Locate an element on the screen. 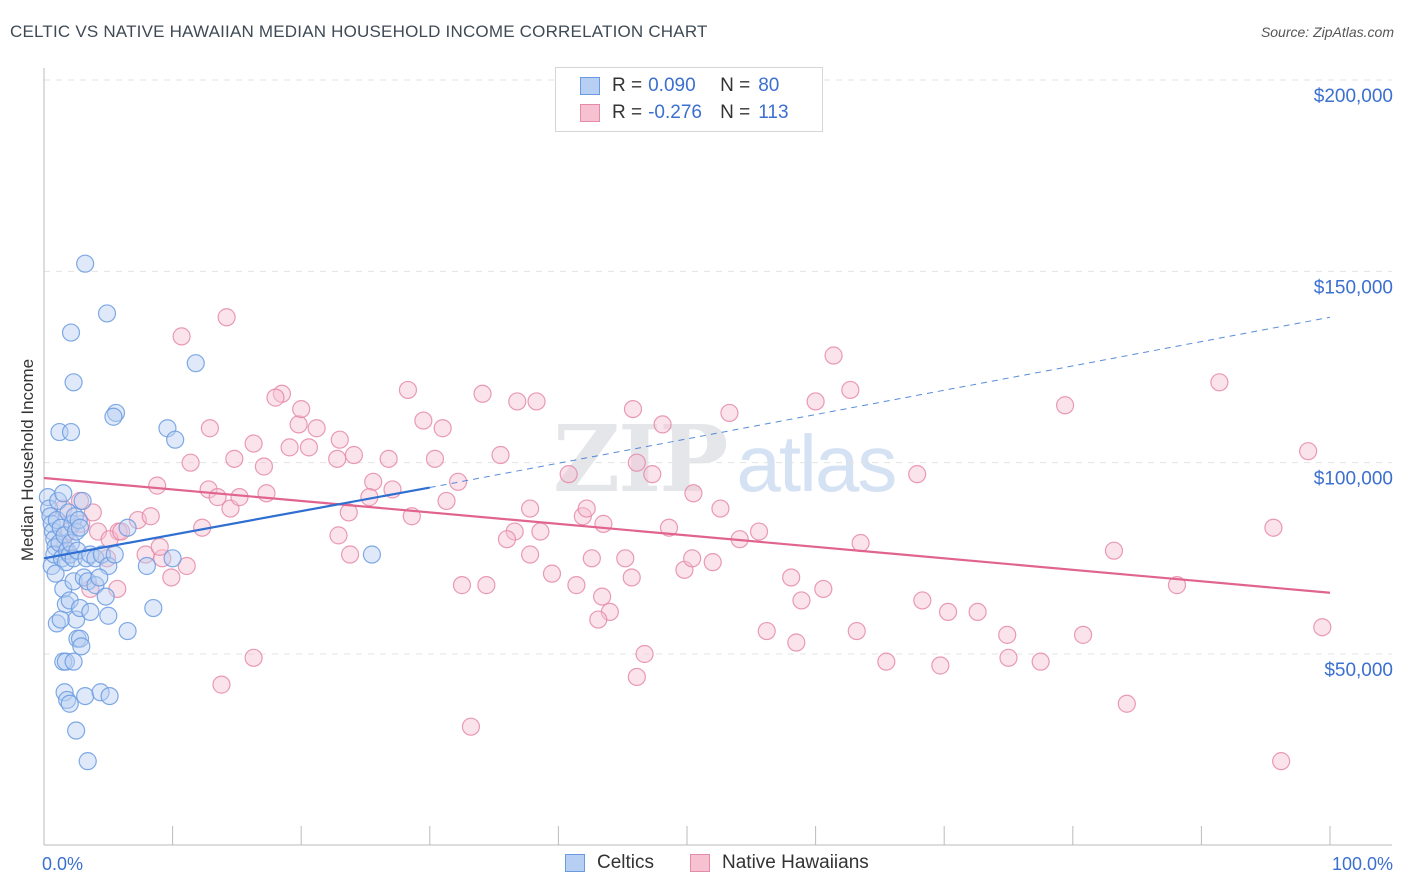 The image size is (1406, 892). legend-row-celtics: R = 0.090 N = 80 is located at coordinates (679, 86).